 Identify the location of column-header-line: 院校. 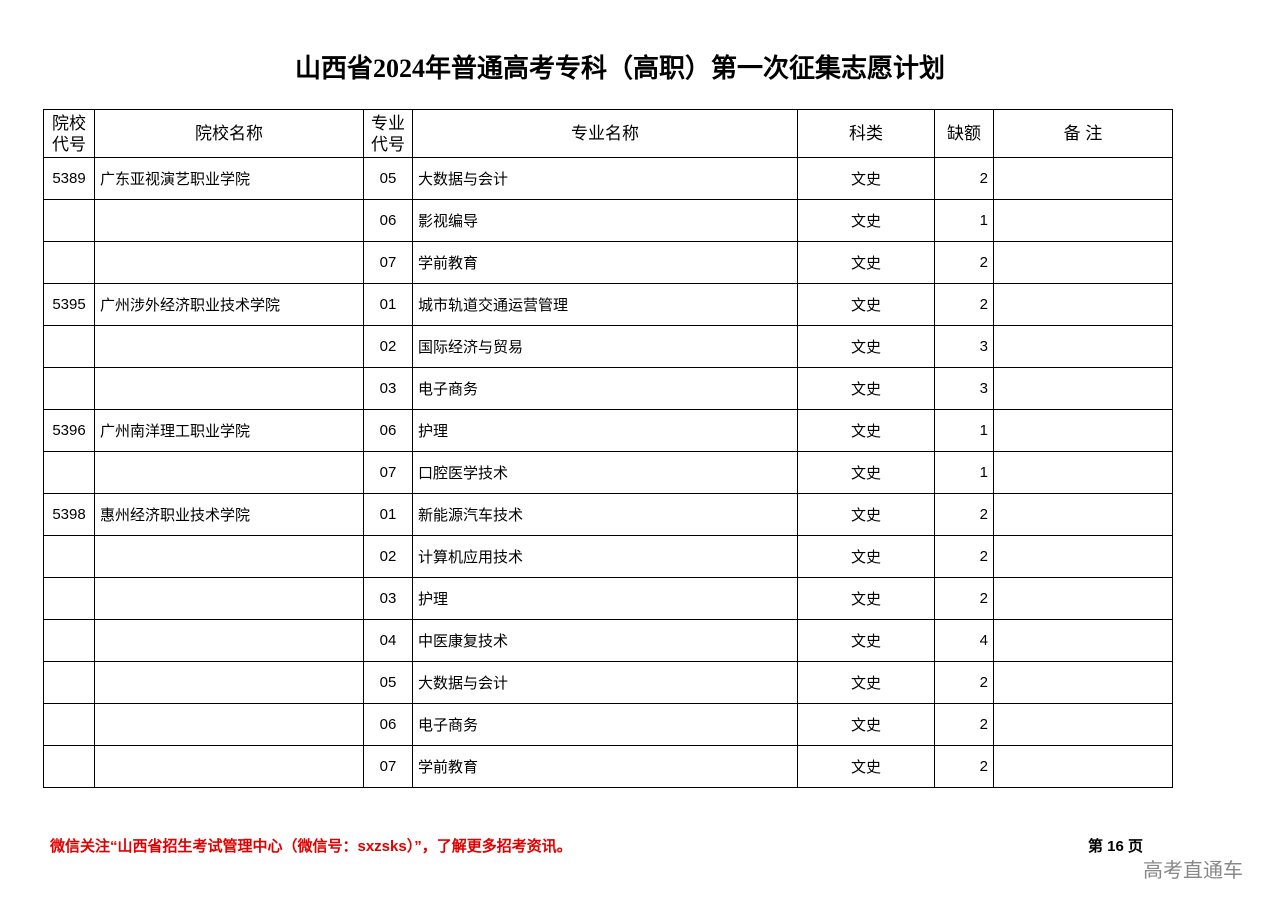
(69, 123).